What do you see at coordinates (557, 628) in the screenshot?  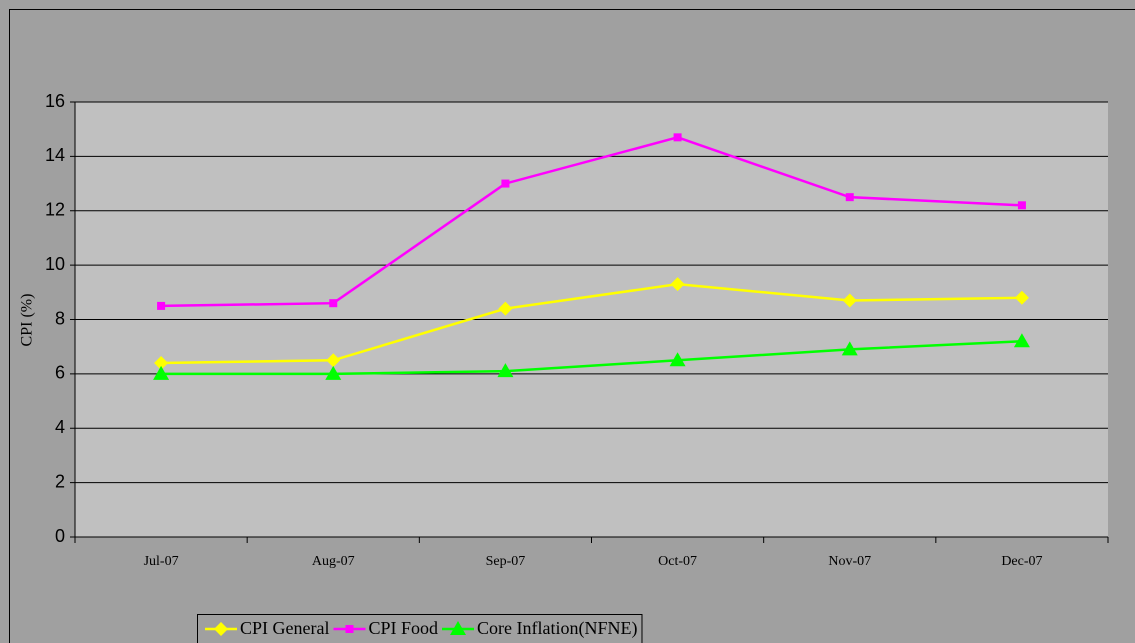 I see `legend-label: Core Inflation(NFNE)` at bounding box center [557, 628].